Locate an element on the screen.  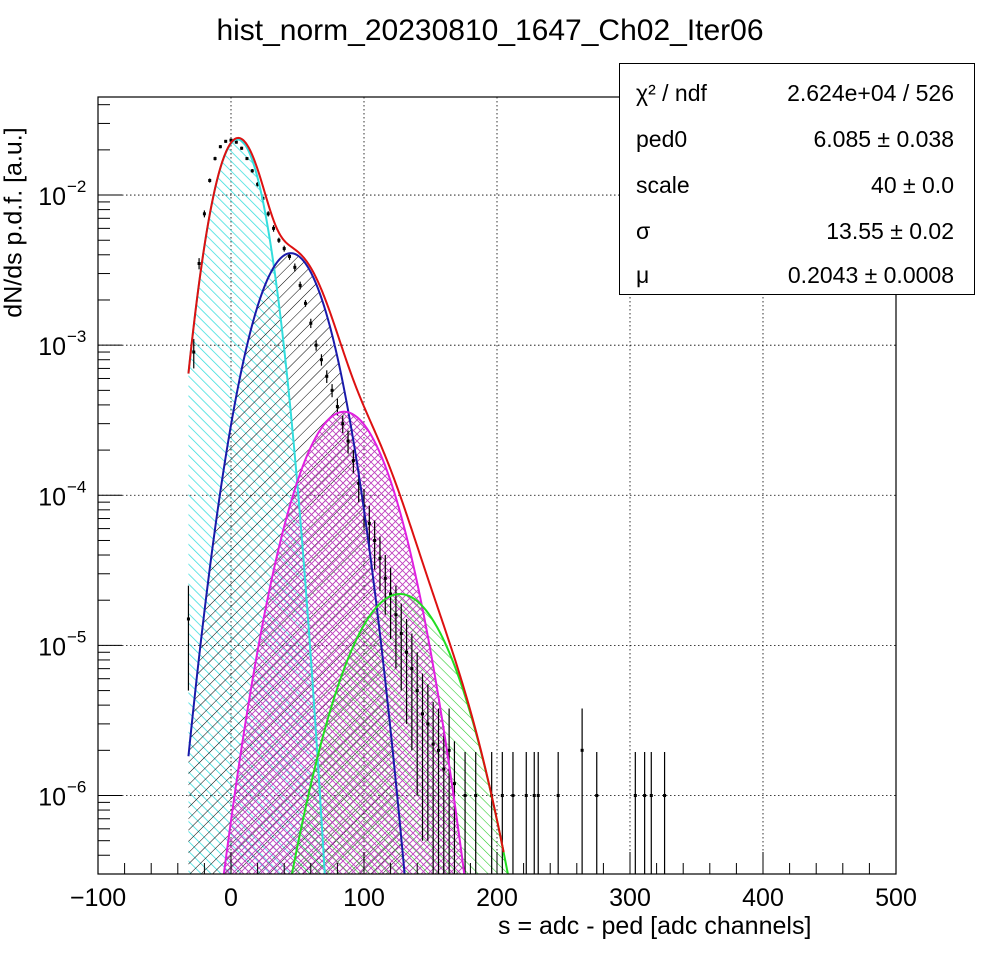
stat-name: χ² / ndf is located at coordinates (671, 93).